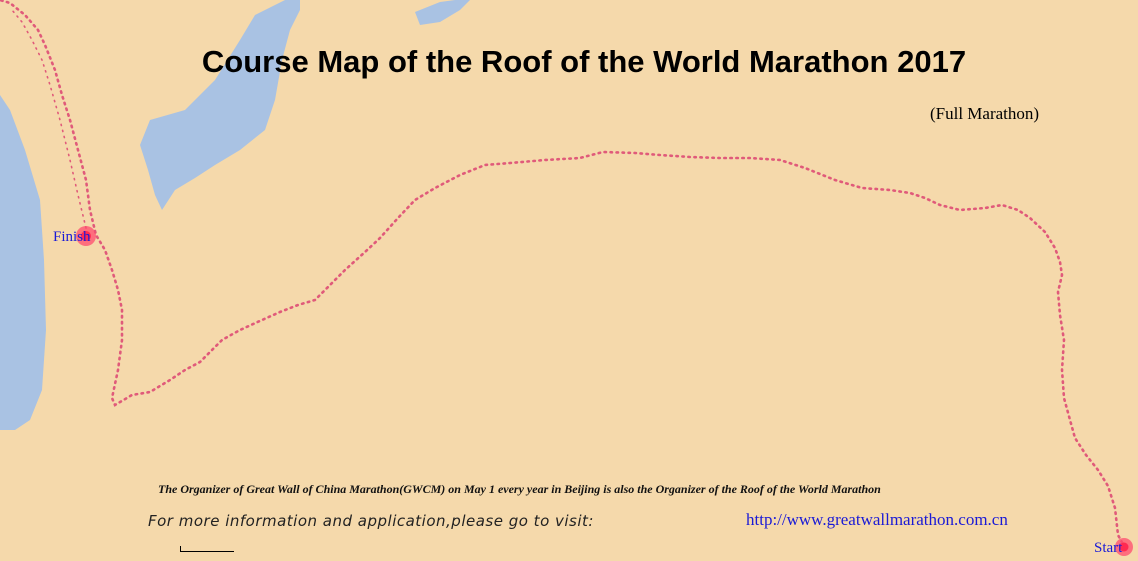 The height and width of the screenshot is (561, 1138). I want to click on scale-bar, so click(207, 546).